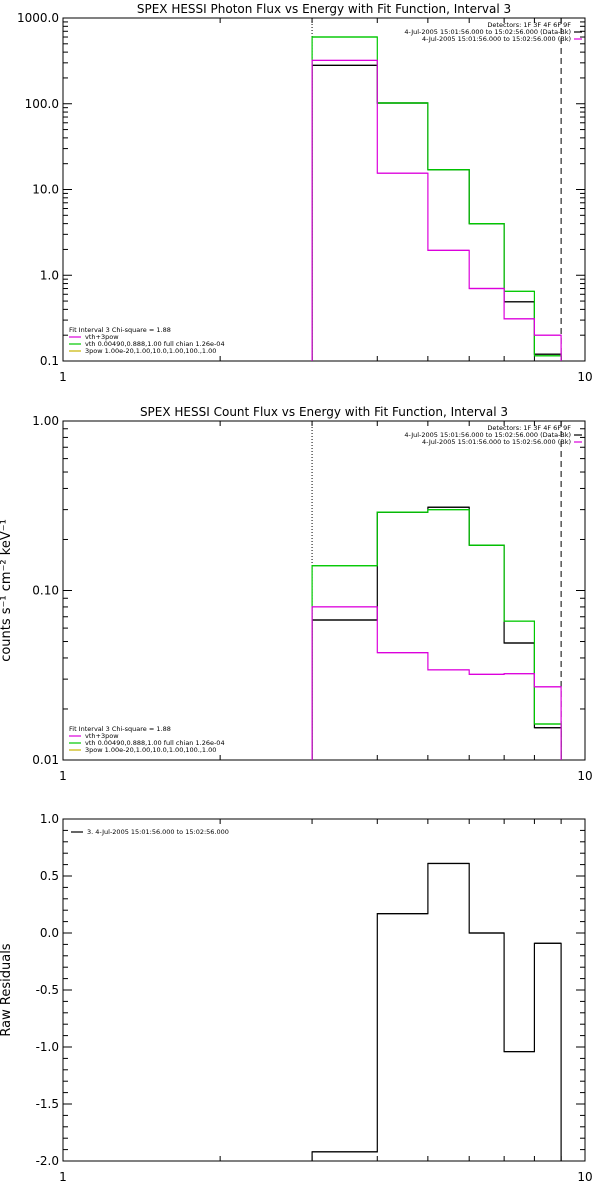  I want to click on y-tick-label: 0.0, so click(49, 933).